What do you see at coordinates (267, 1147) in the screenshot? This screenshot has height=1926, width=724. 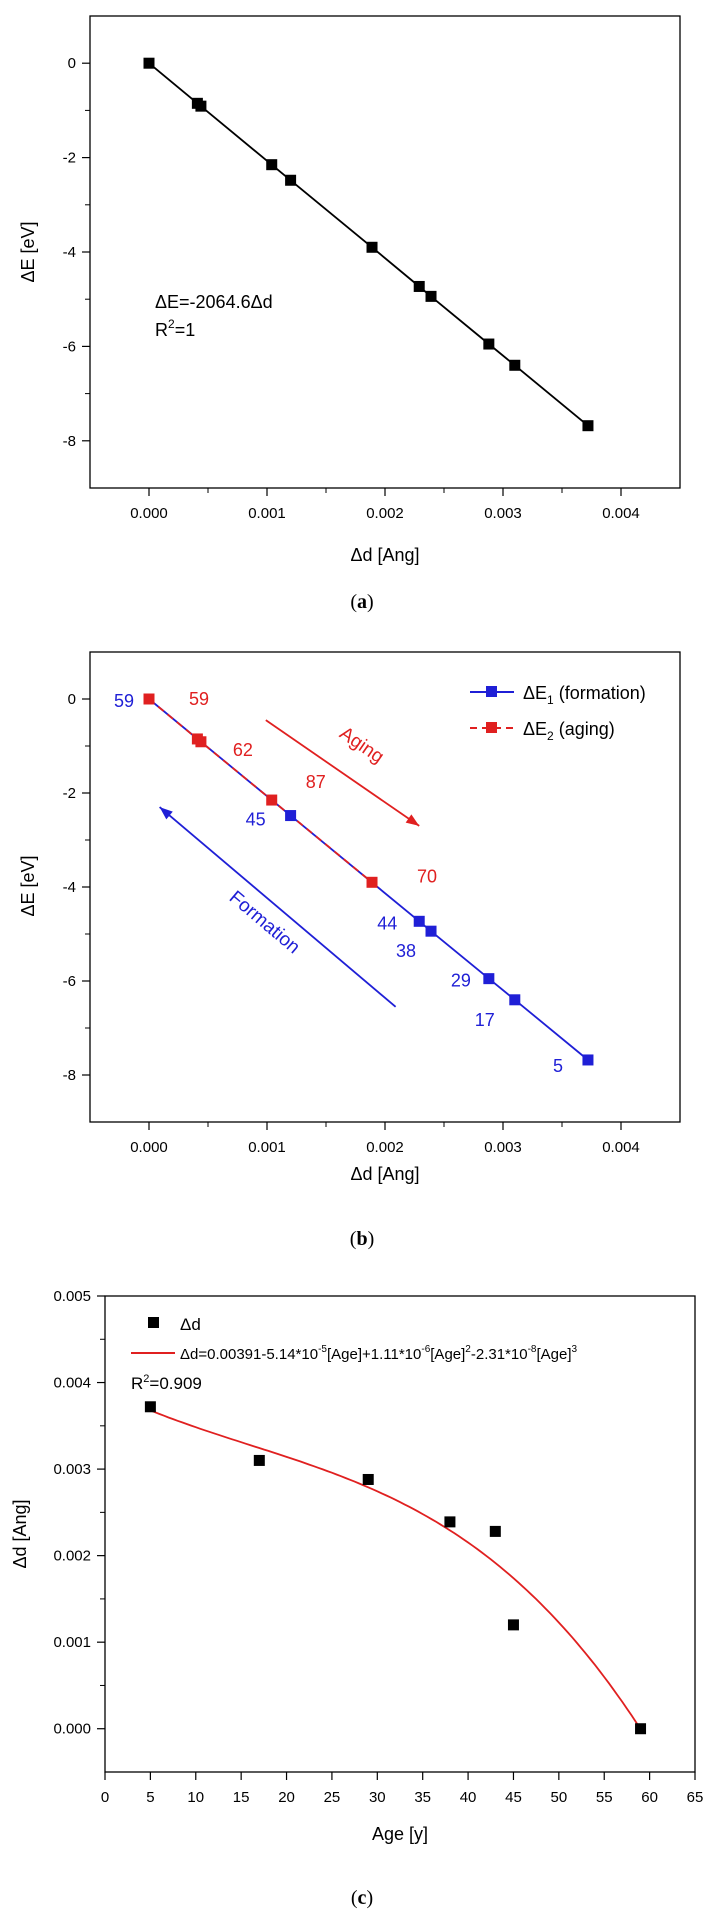 I see `panel-b-x-tick-label: 0.001` at bounding box center [267, 1147].